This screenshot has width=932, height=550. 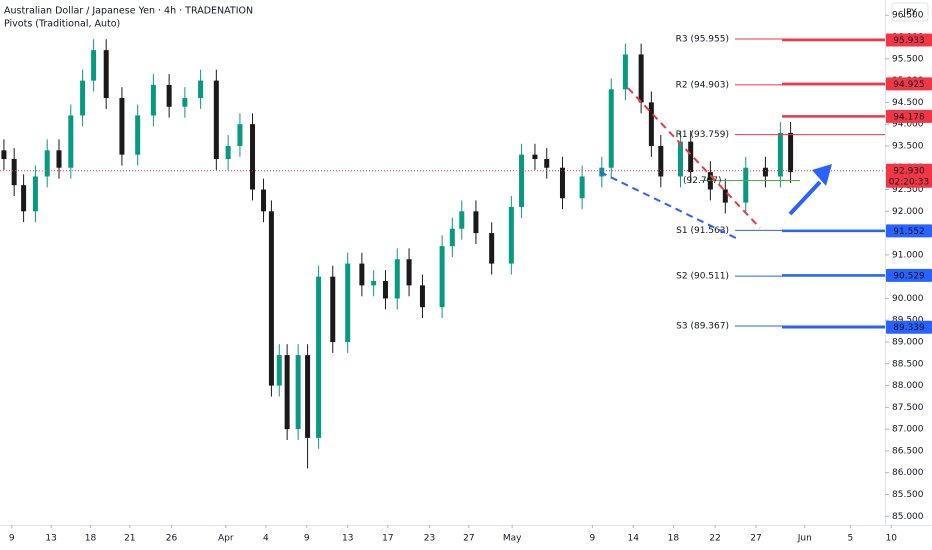 What do you see at coordinates (908, 343) in the screenshot?
I see `y-tick-label: 89.000` at bounding box center [908, 343].